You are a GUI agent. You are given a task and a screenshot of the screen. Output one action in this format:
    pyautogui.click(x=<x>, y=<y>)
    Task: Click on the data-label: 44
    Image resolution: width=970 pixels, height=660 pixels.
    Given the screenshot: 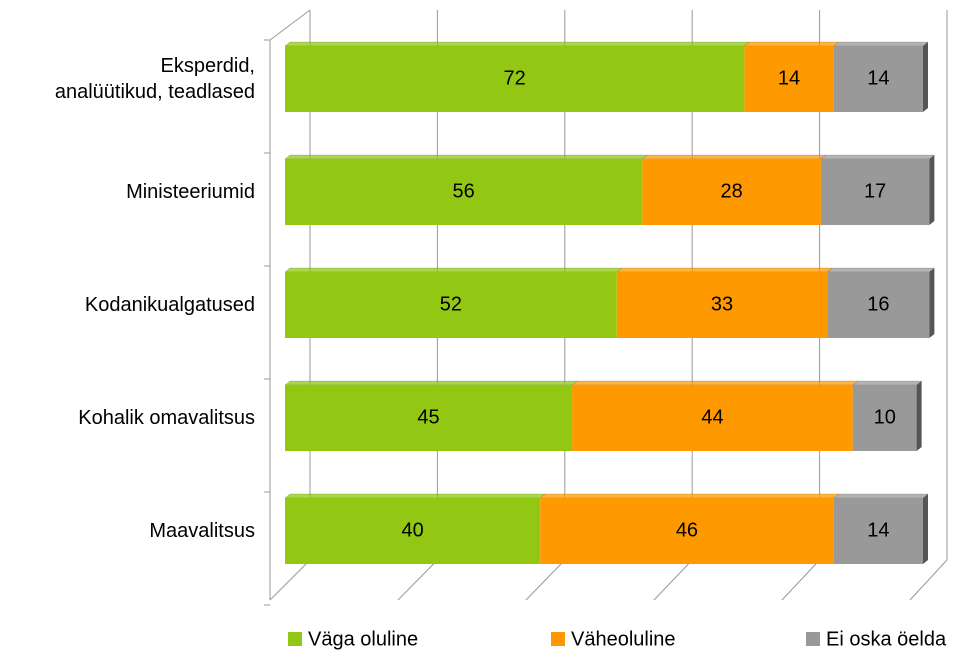 What is the action you would take?
    pyautogui.click(x=712, y=417)
    